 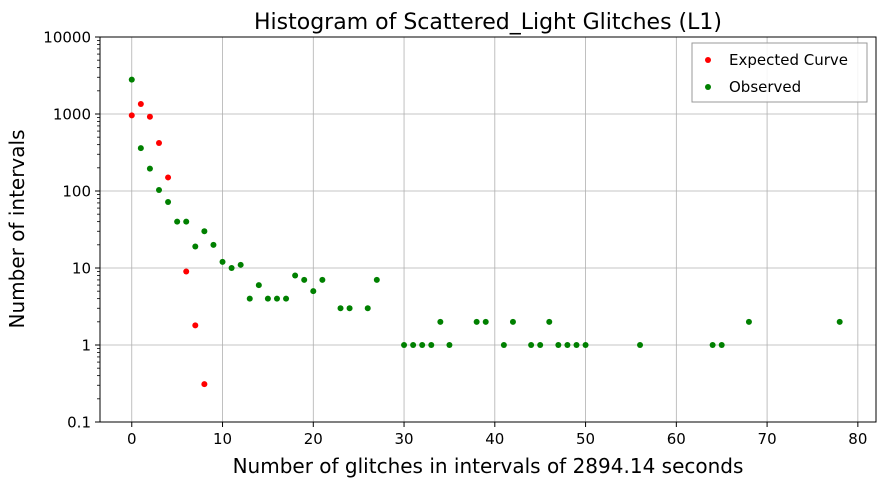 I want to click on legend-box, so click(x=779, y=72).